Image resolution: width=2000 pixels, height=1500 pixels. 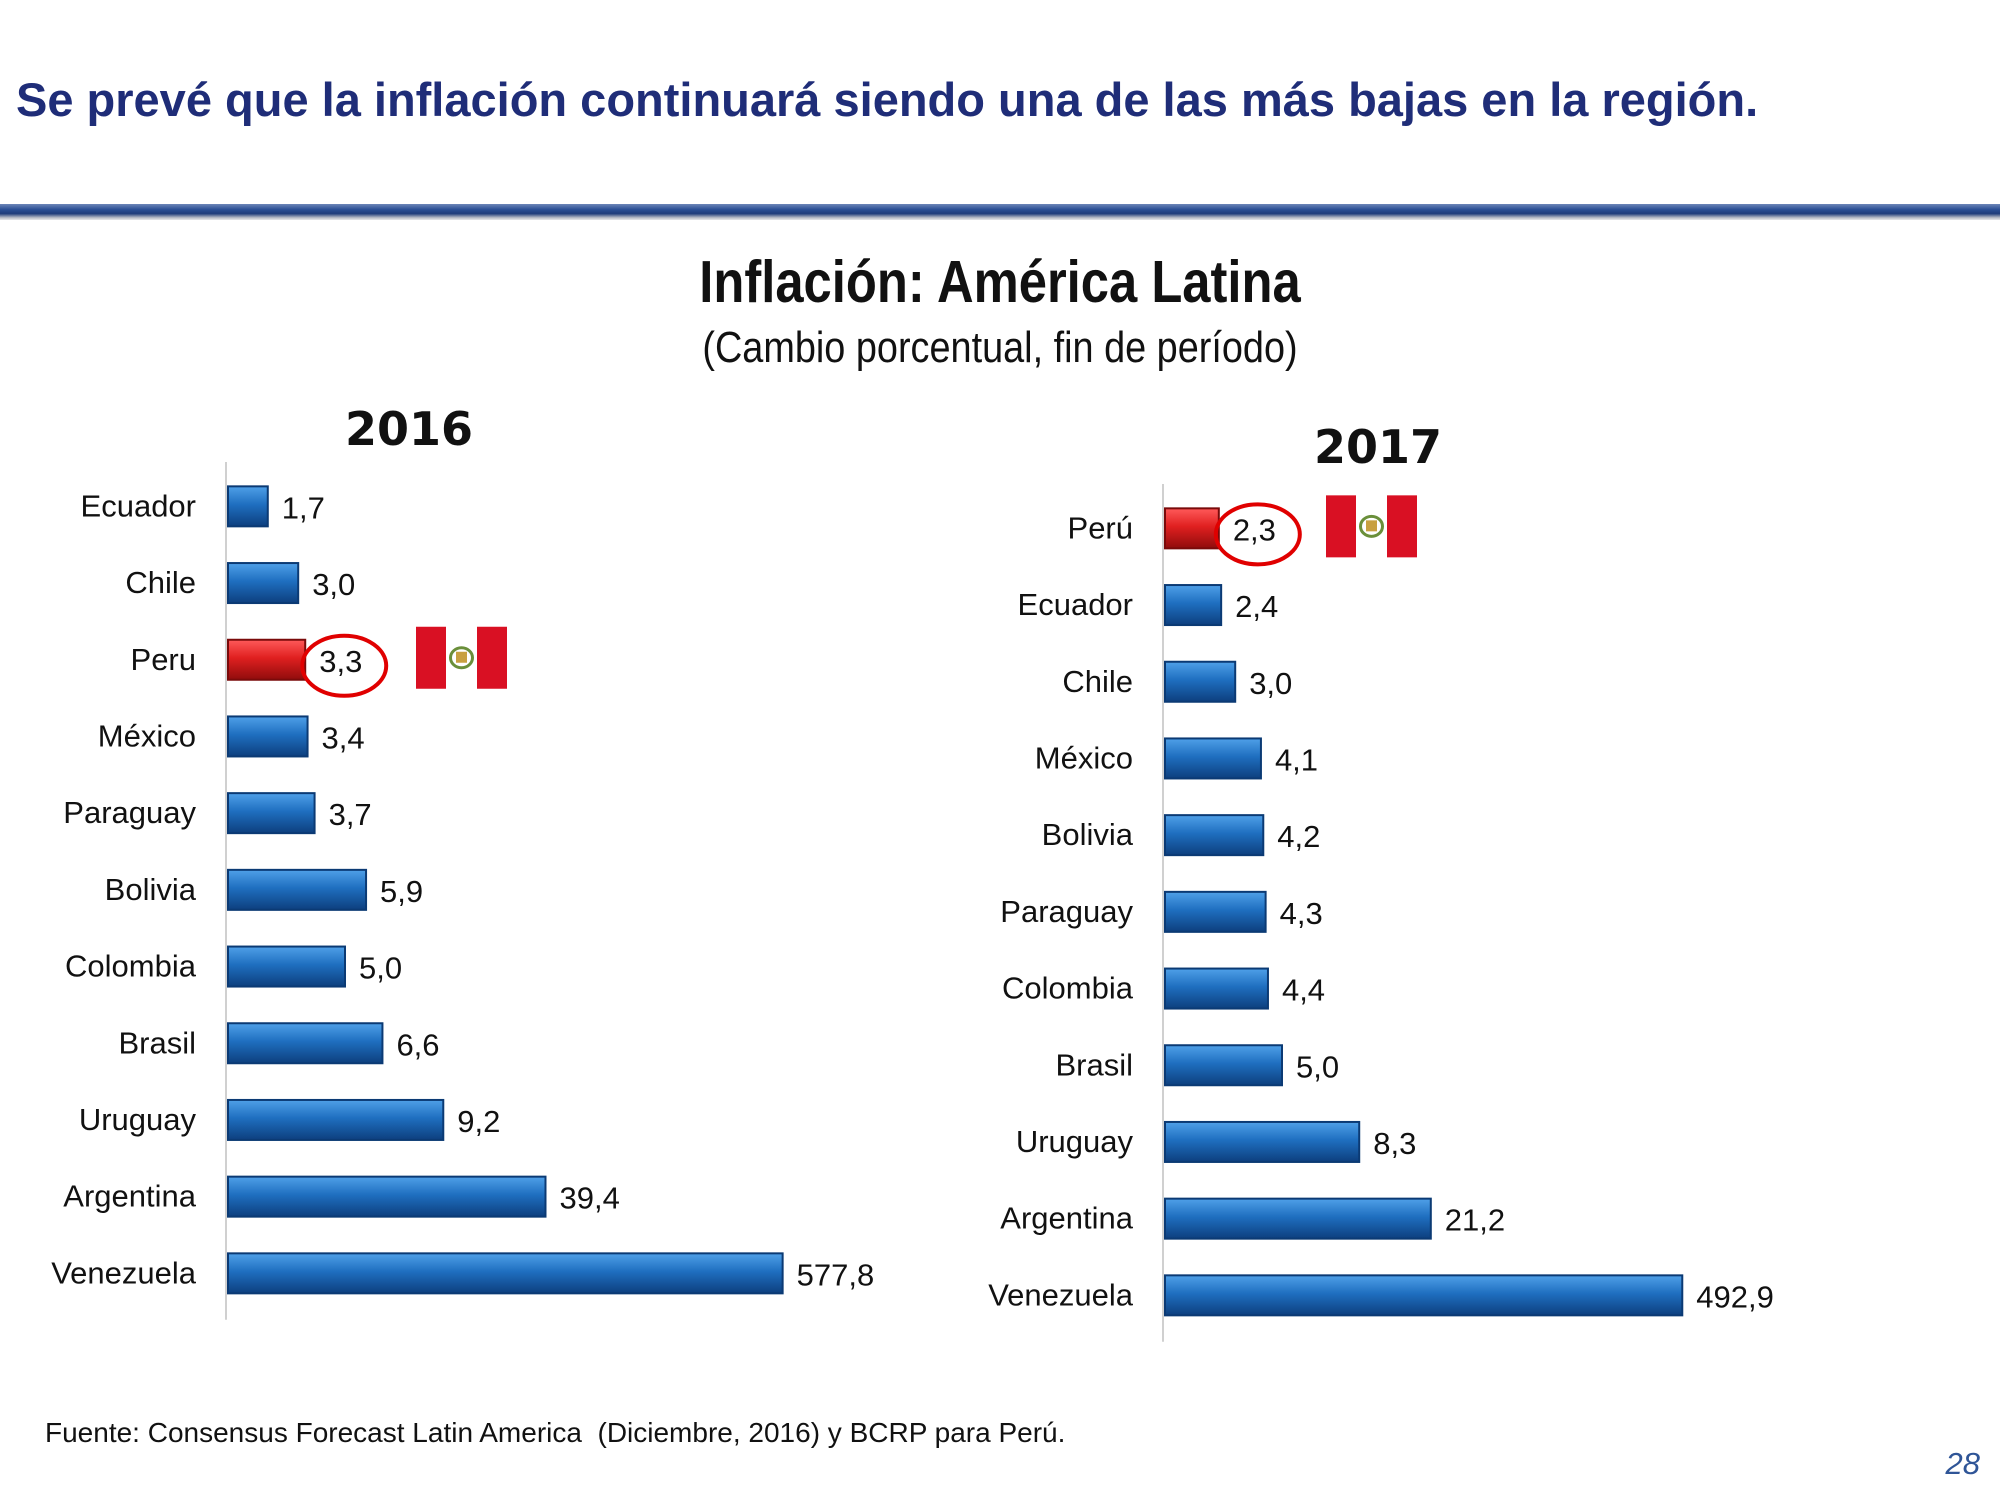 I want to click on p2017-value-5: 4,3, so click(x=1301, y=913).